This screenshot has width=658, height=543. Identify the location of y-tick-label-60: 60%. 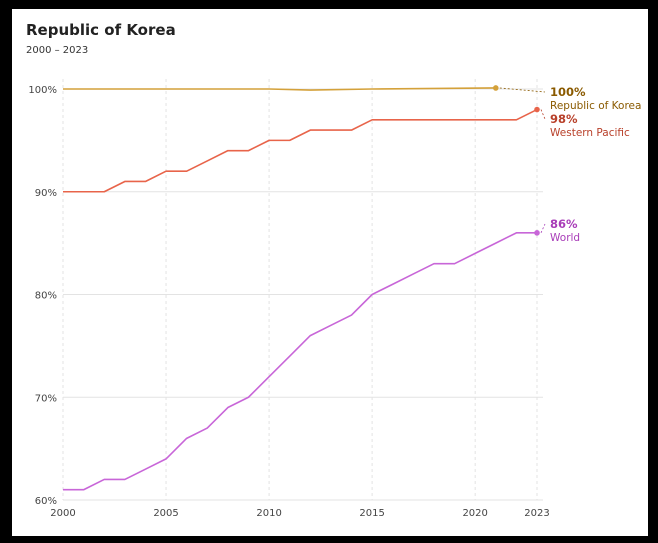
(46, 501).